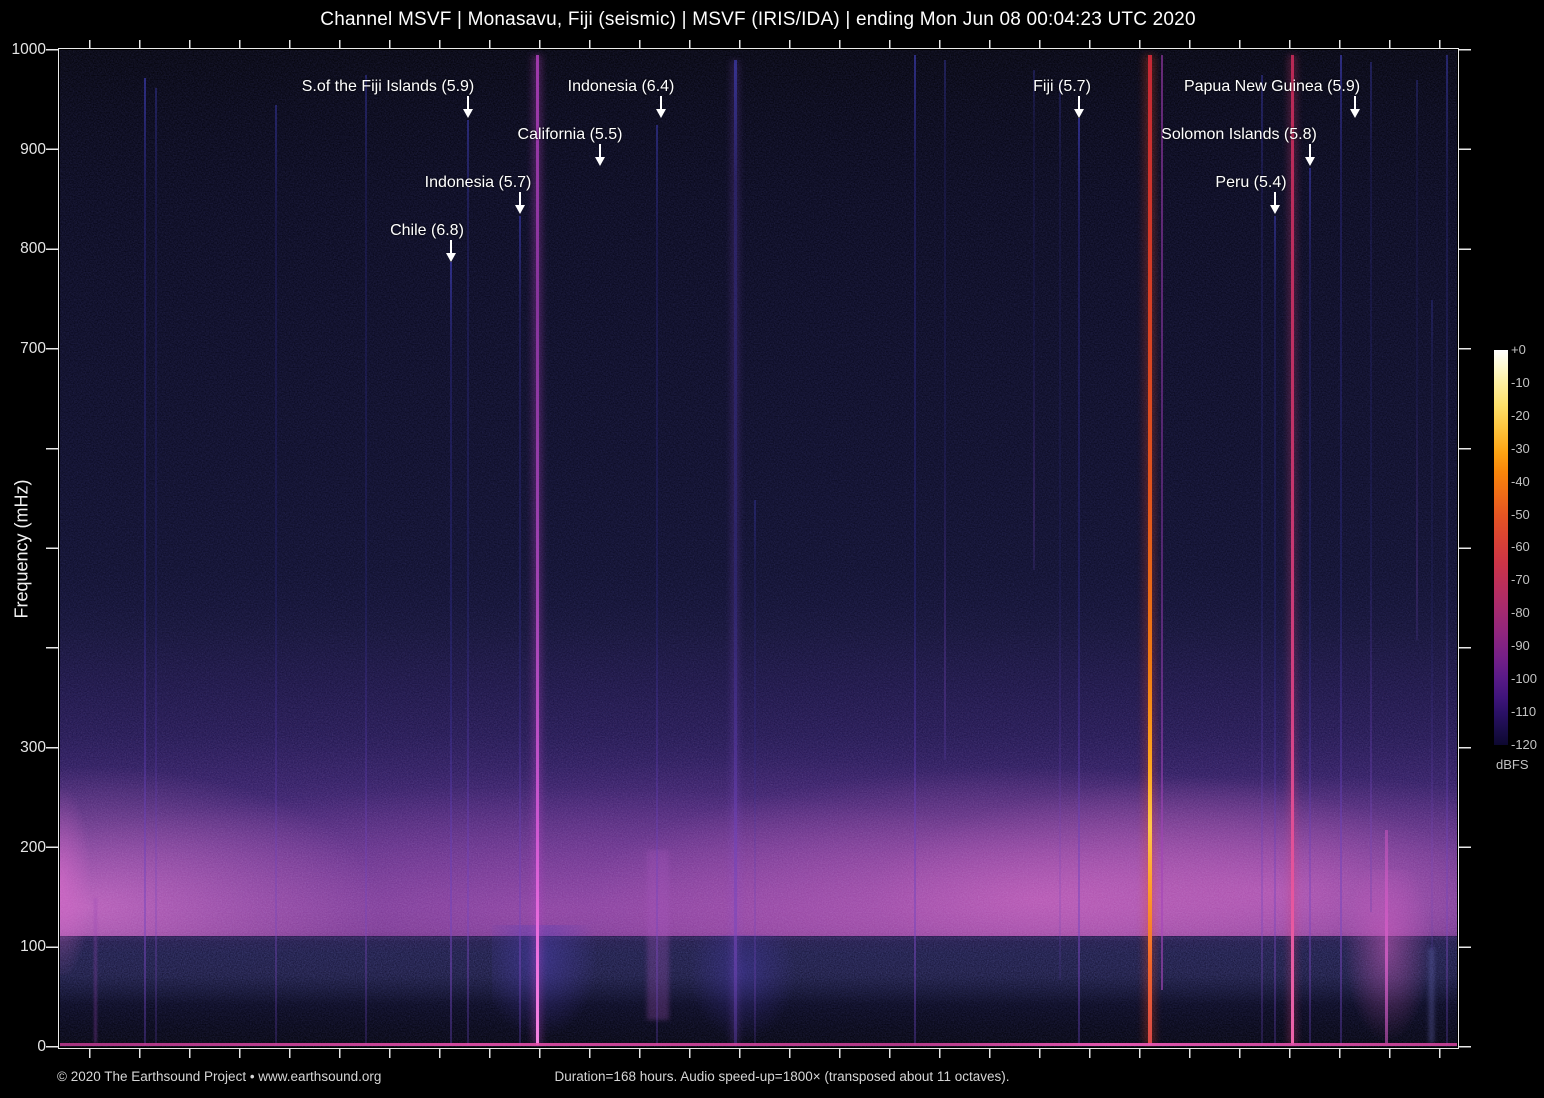 This screenshot has width=1544, height=1098. What do you see at coordinates (33, 747) in the screenshot?
I see `y-tick-label: 300` at bounding box center [33, 747].